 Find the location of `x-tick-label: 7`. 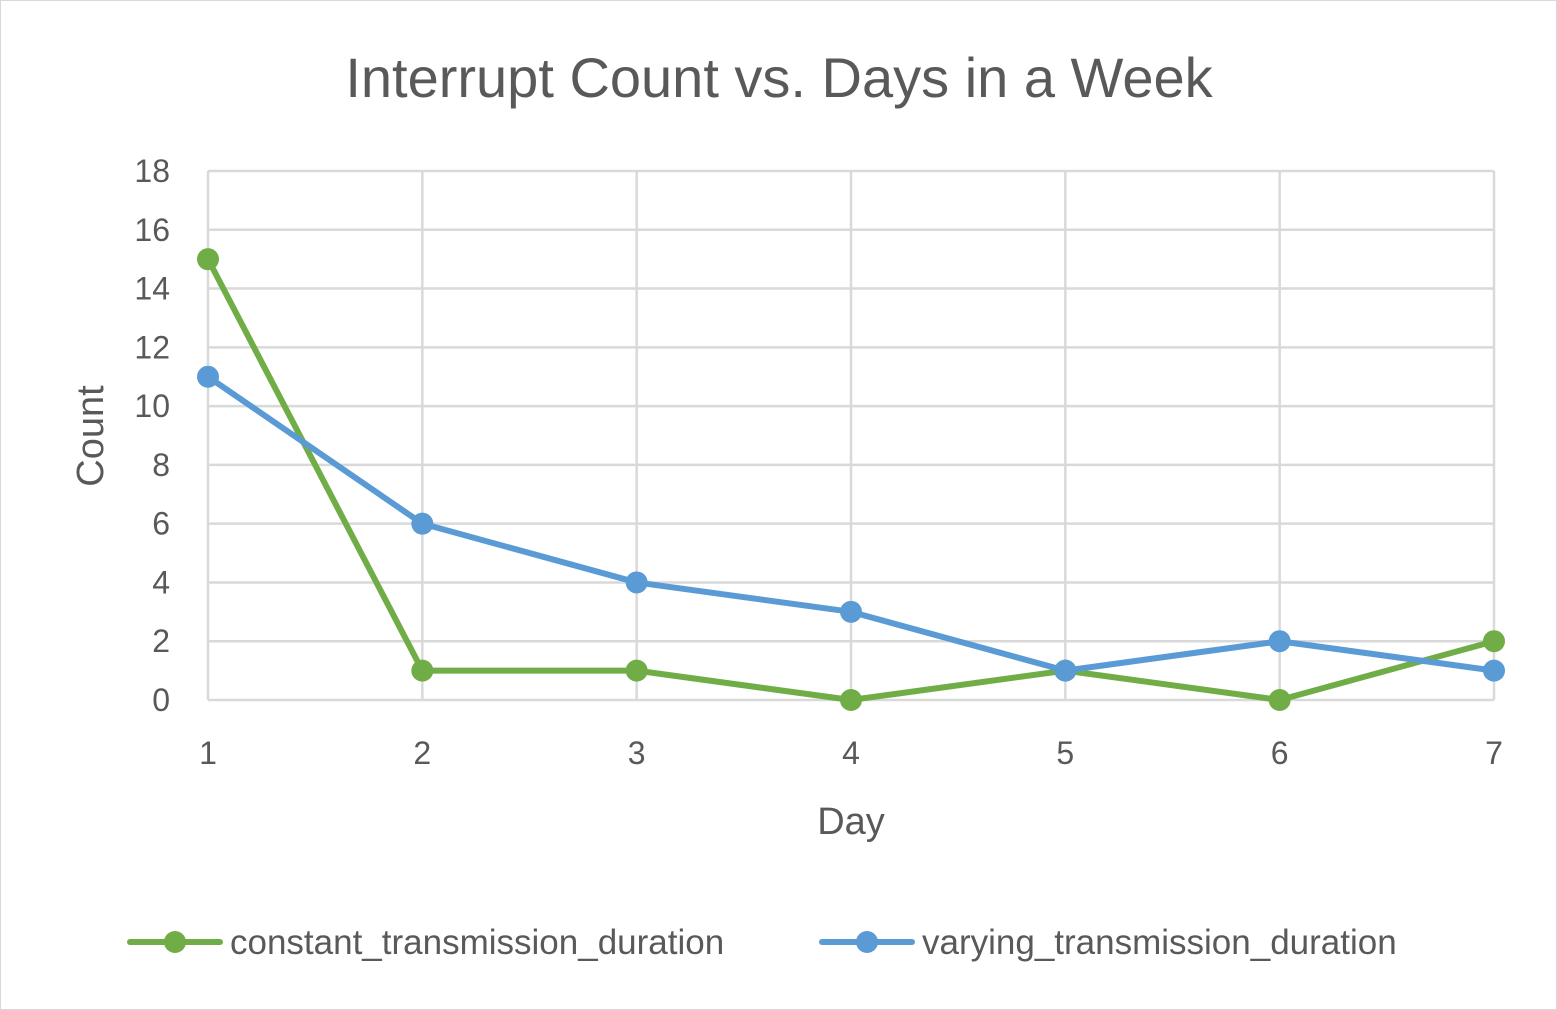

x-tick-label: 7 is located at coordinates (1494, 753).